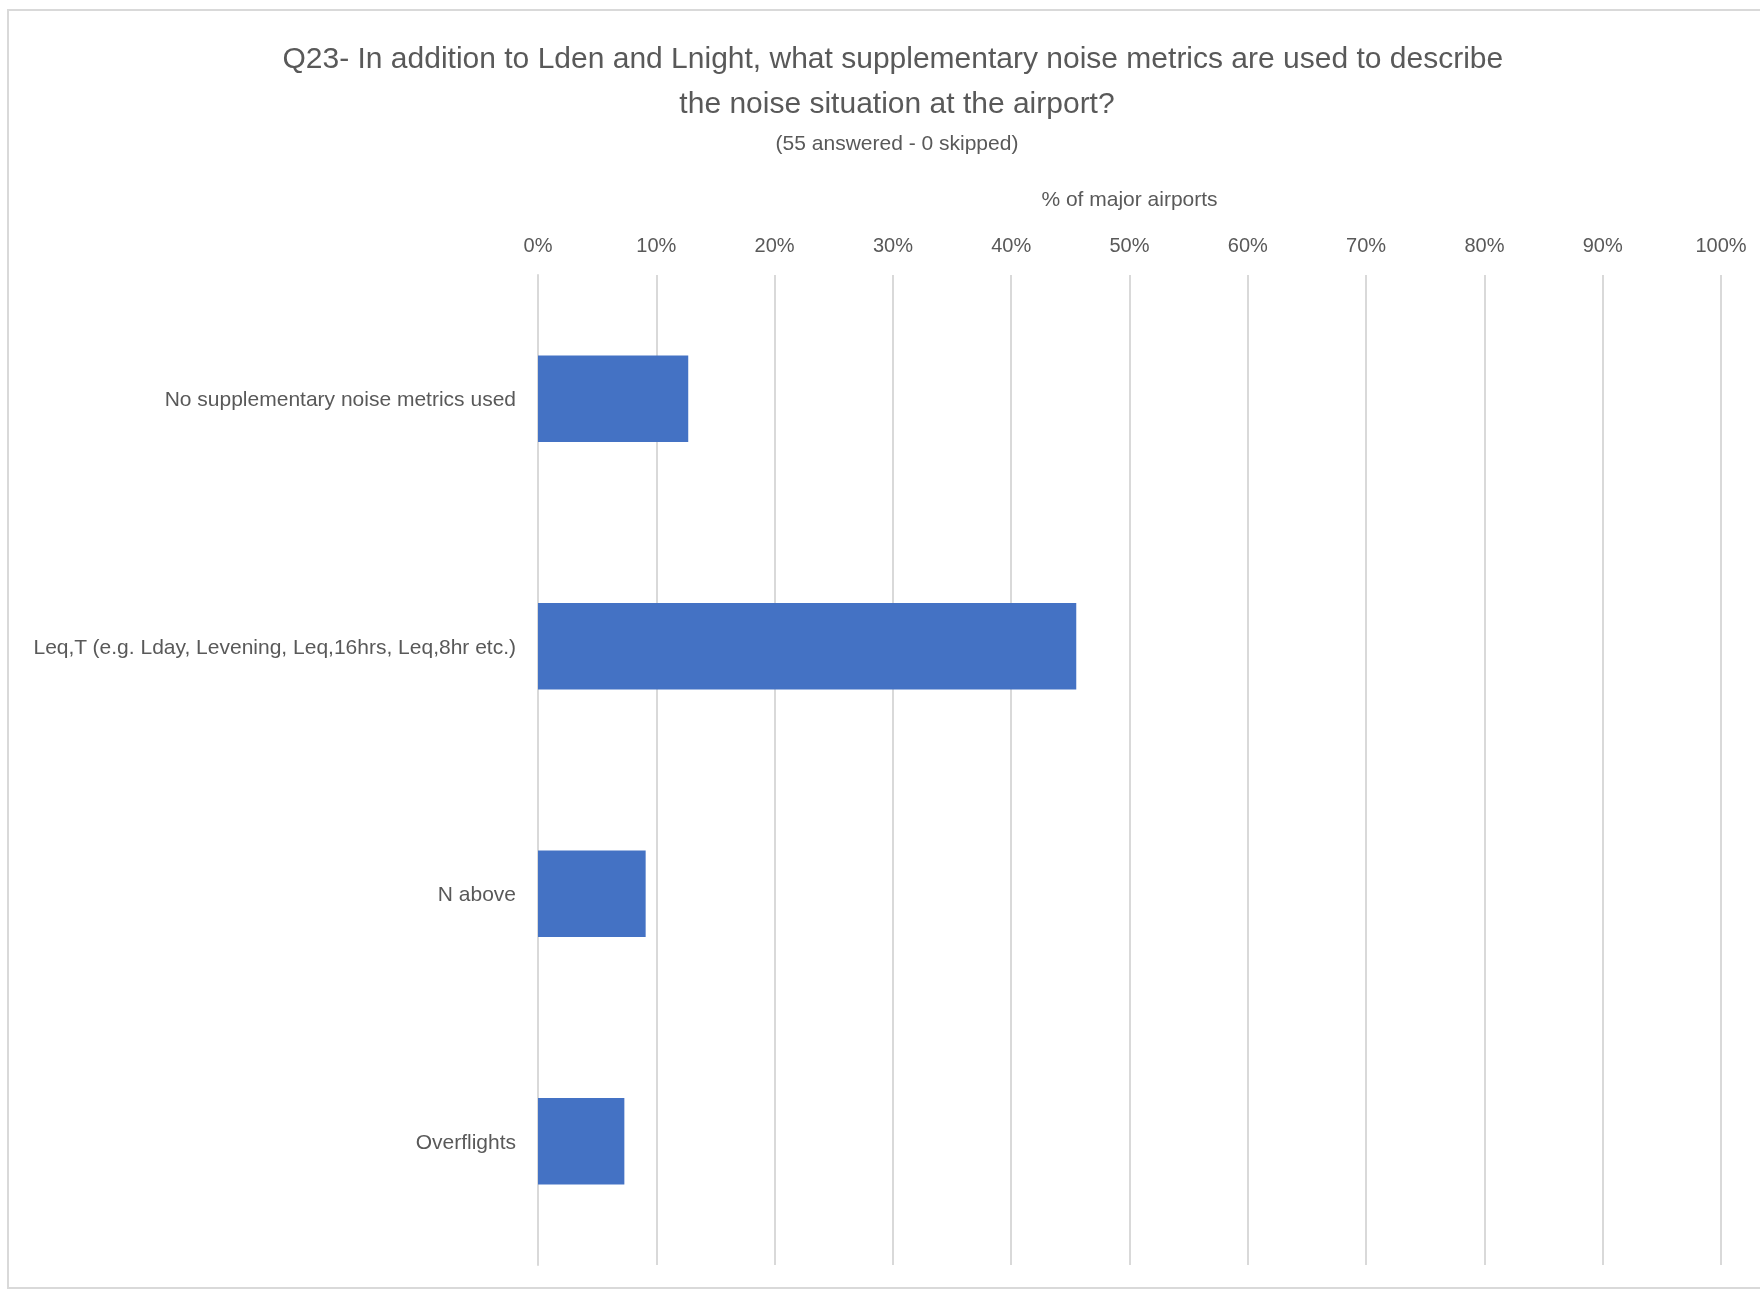 The width and height of the screenshot is (1760, 1290). I want to click on x-tick-label: 90%, so click(1602, 245).